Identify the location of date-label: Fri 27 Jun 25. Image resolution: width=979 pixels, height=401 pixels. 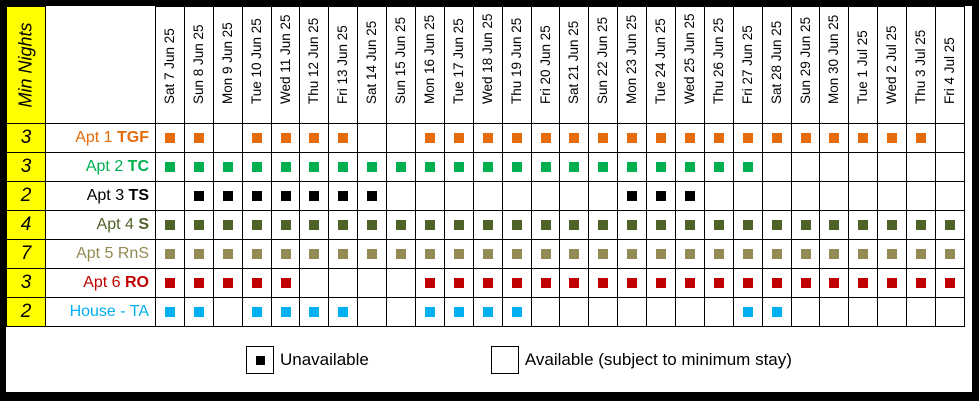
(747, 64).